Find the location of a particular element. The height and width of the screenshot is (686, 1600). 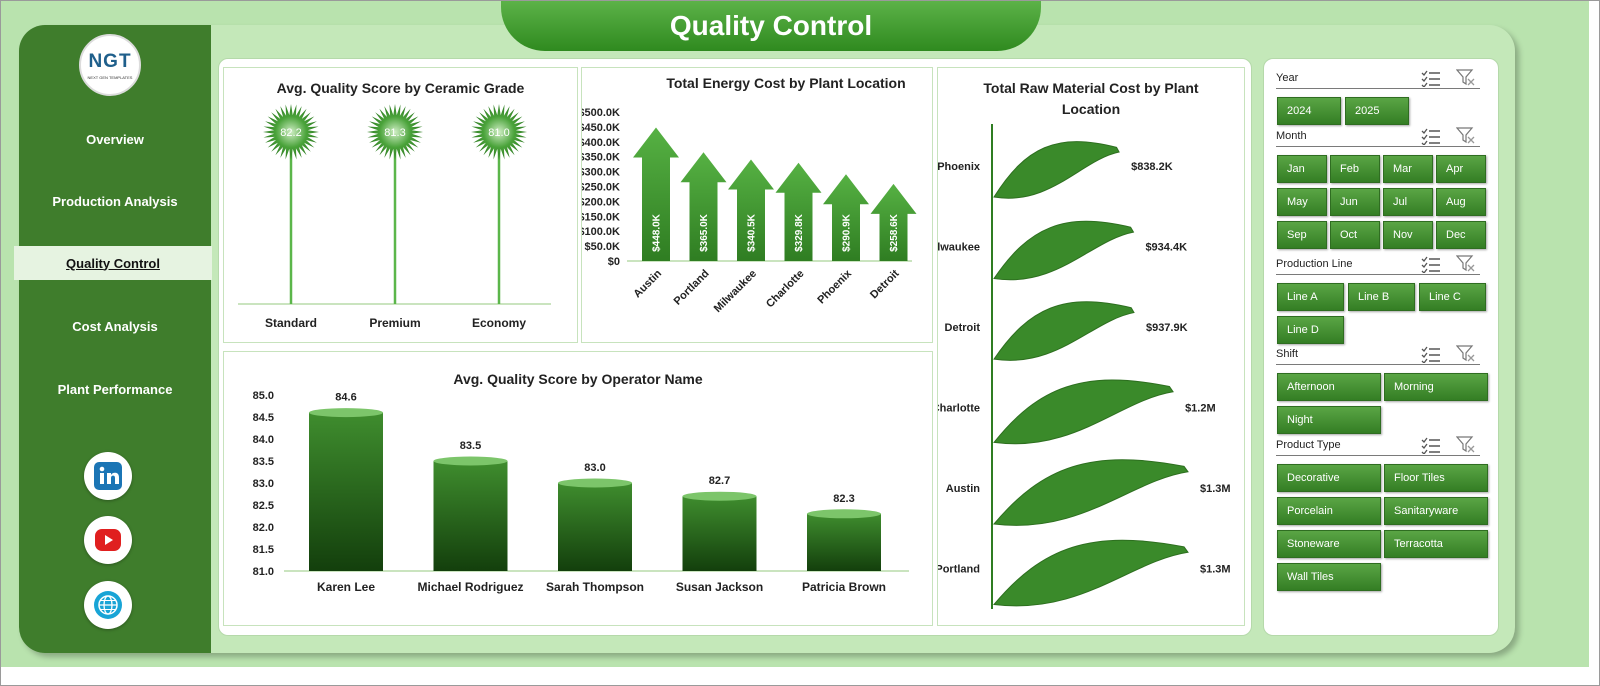

value-label: 82.3 is located at coordinates (843, 499).